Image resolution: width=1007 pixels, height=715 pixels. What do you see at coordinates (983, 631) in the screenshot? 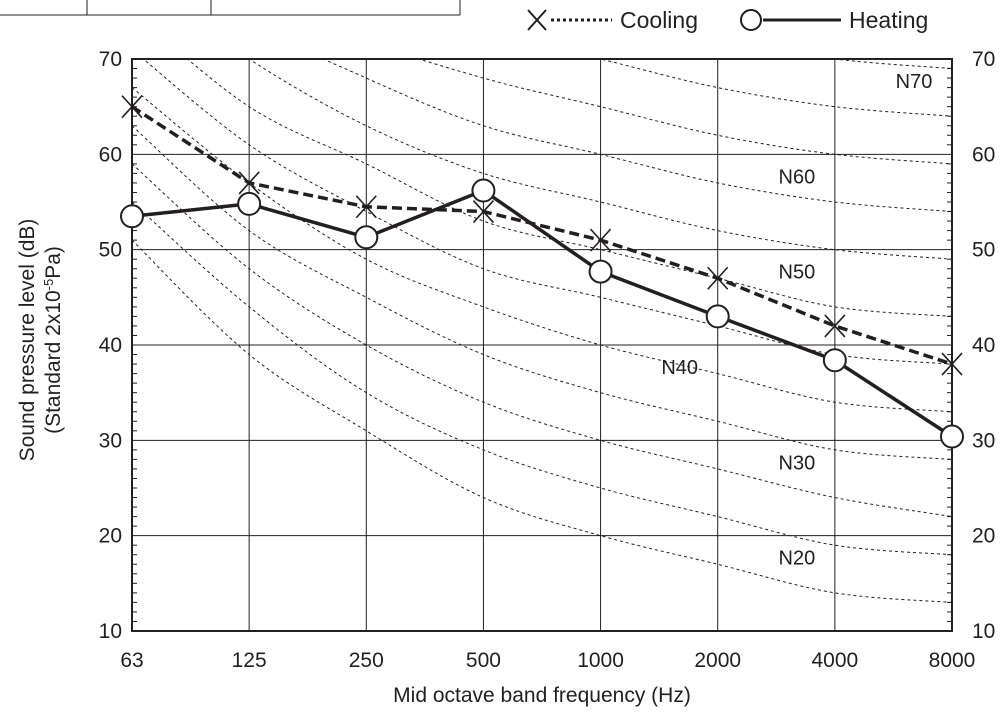
I see `y-tick-label-right: 10` at bounding box center [983, 631].